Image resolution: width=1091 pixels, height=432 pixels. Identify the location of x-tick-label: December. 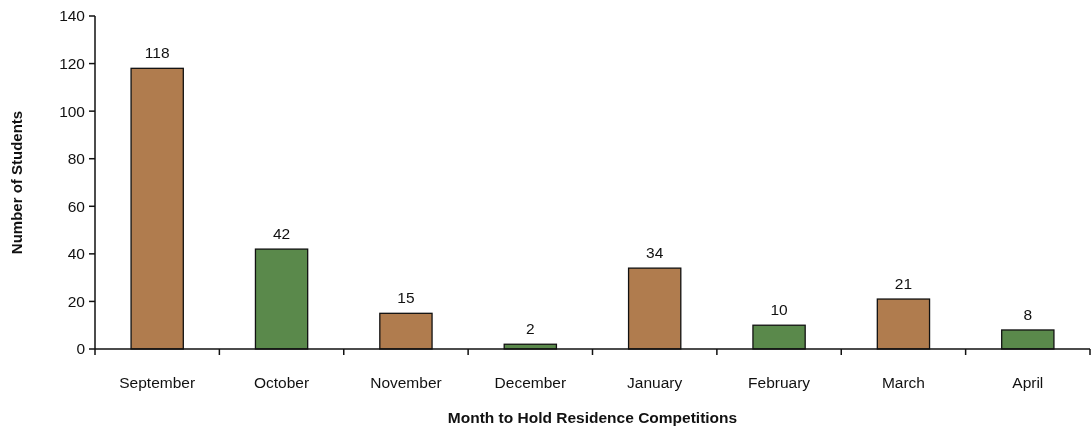
(530, 382).